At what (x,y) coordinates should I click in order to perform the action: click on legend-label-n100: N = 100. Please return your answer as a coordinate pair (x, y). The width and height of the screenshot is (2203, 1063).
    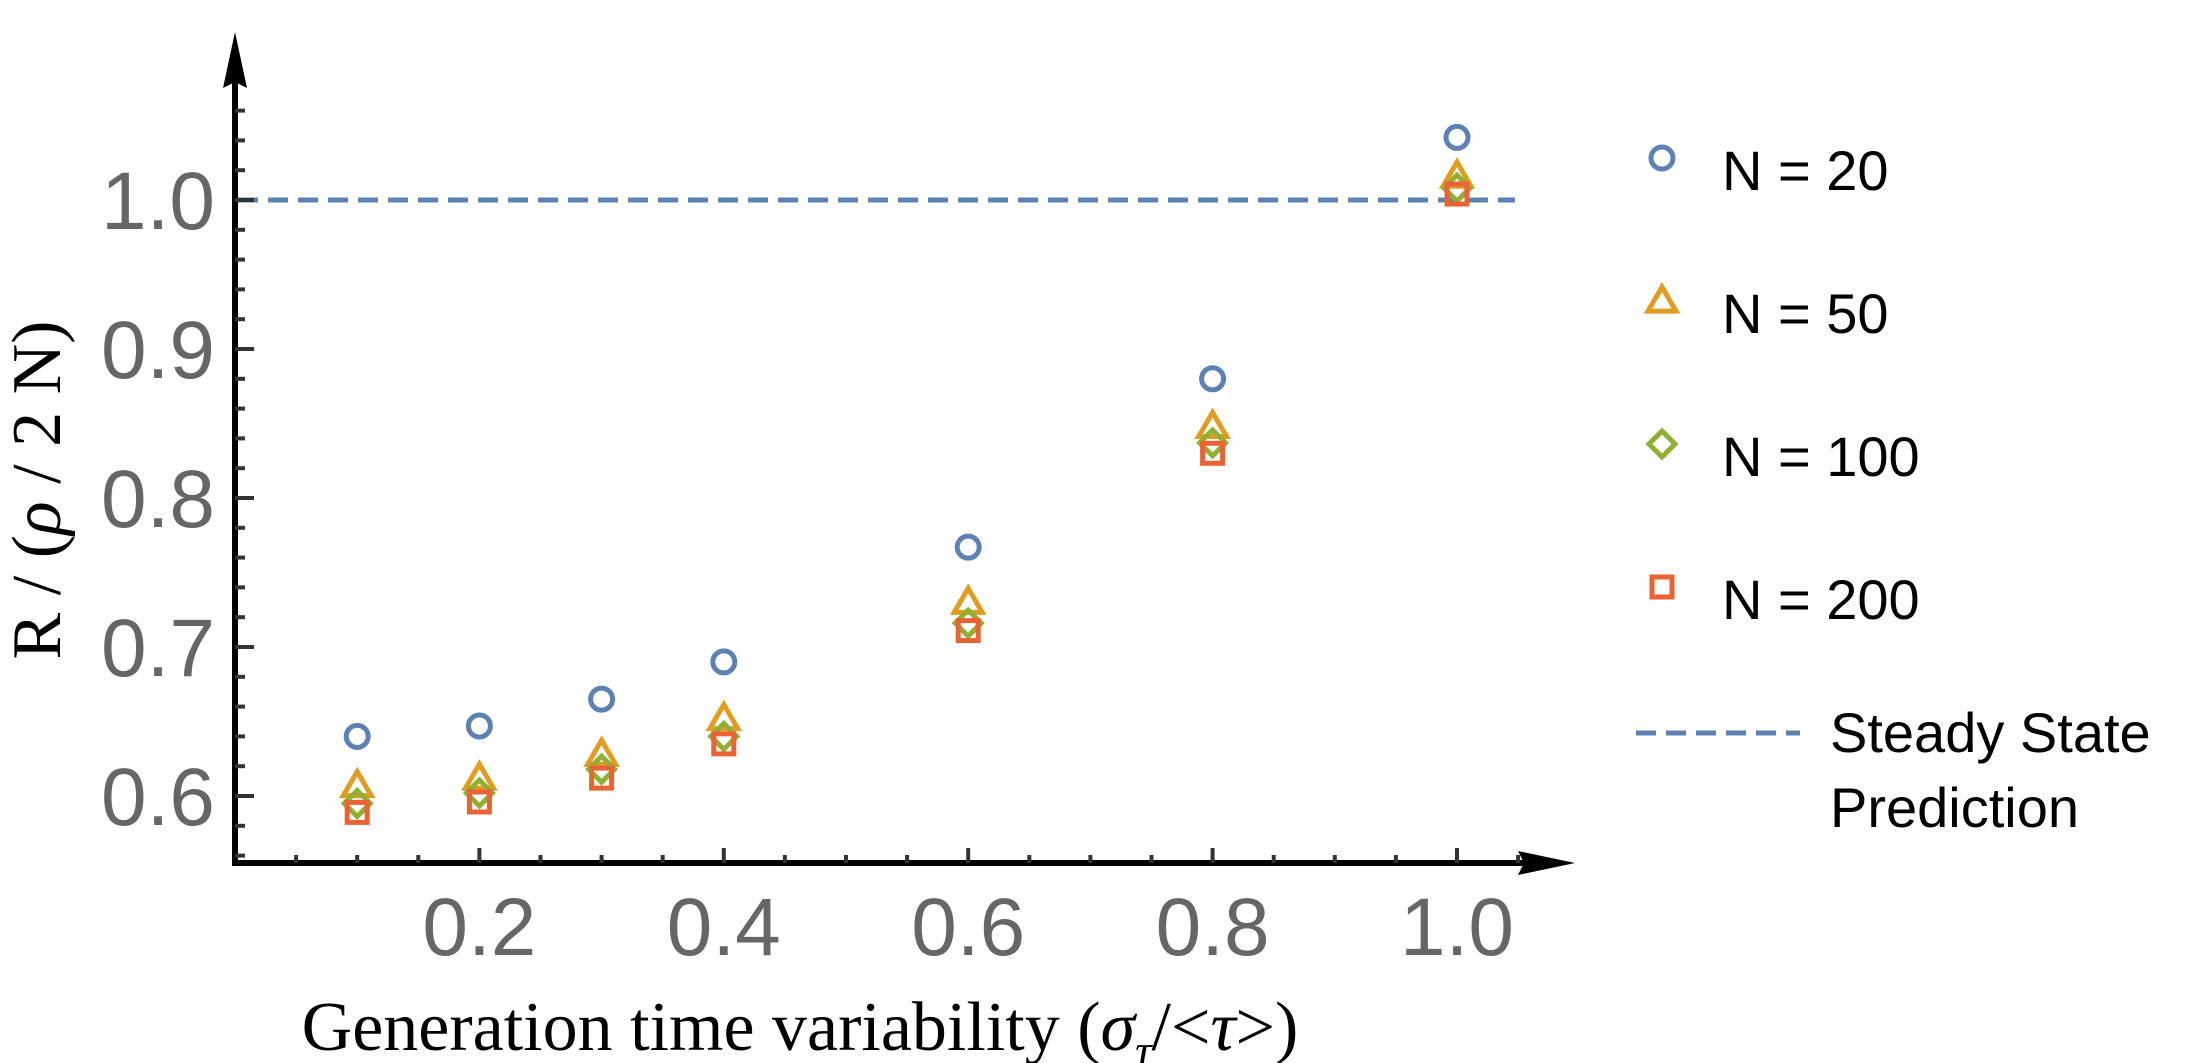
    Looking at the image, I should click on (1821, 456).